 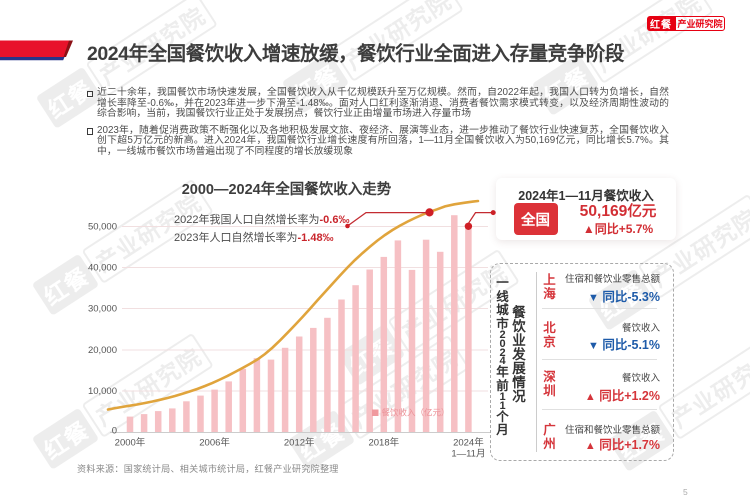 What do you see at coordinates (102, 309) in the screenshot?
I see `svg-text: 30,000` at bounding box center [102, 309].